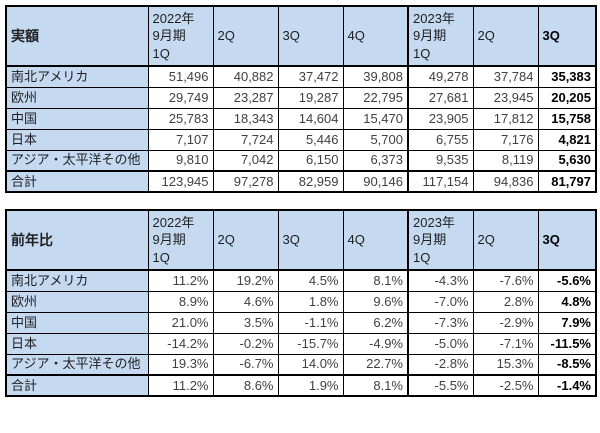 The width and height of the screenshot is (600, 433). What do you see at coordinates (375, 181) in the screenshot?
I see `value-cell: 90,146` at bounding box center [375, 181].